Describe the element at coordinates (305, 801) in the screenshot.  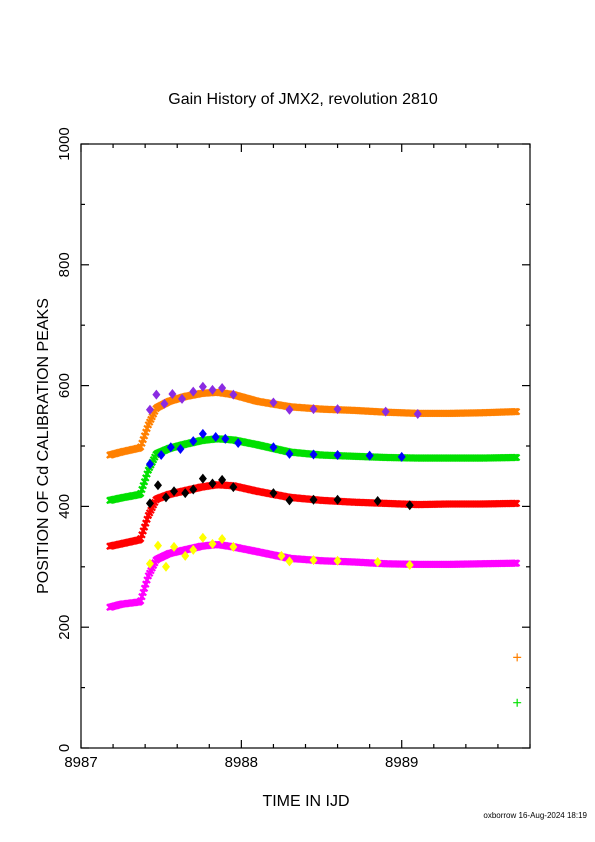
I see `x-axis-label: TIME IN IJD` at that location.